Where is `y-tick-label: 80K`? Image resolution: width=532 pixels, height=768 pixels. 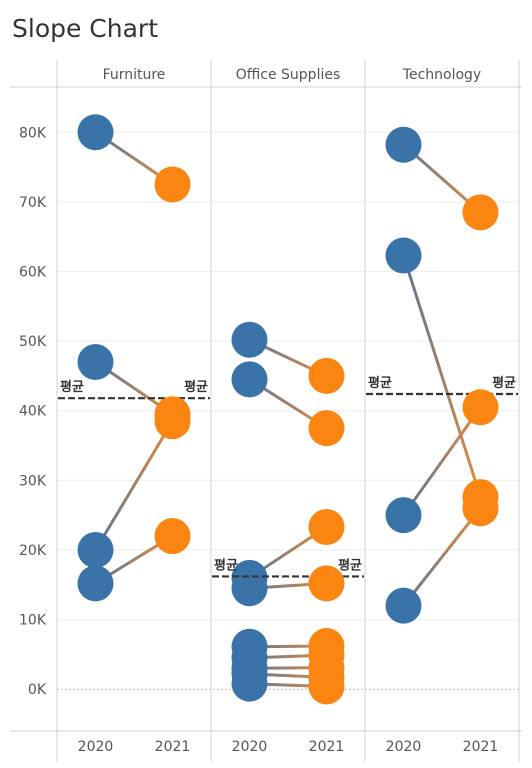 y-tick-label: 80K is located at coordinates (33, 133).